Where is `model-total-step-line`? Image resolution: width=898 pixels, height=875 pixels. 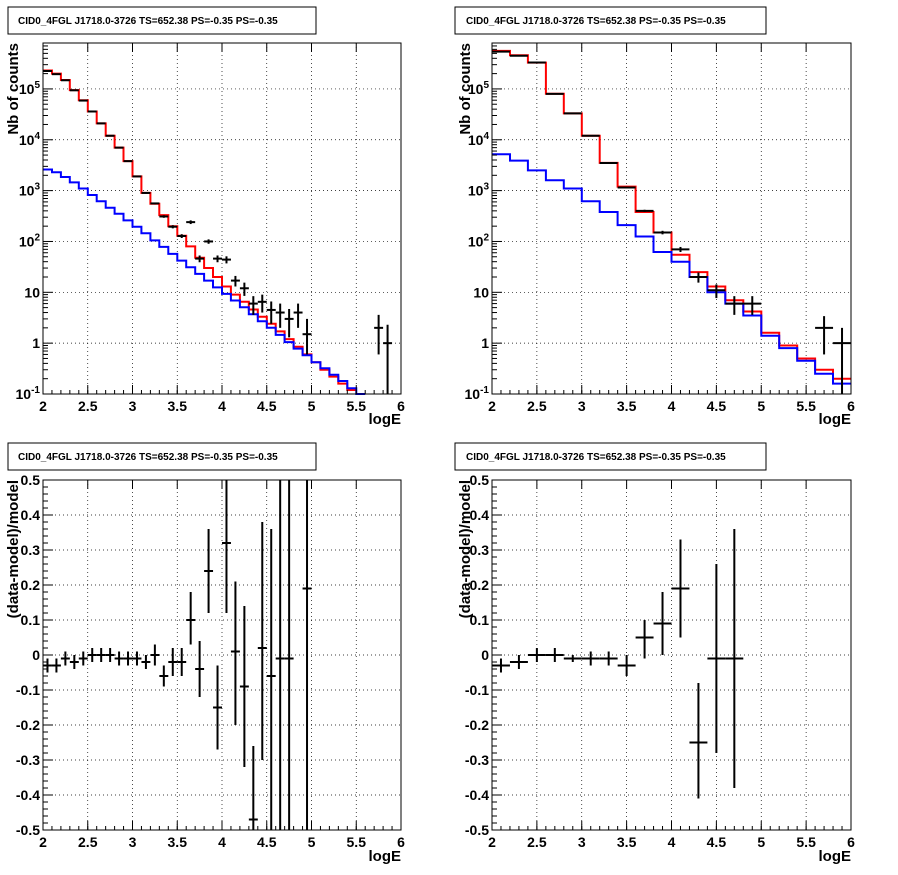
model-total-step-line is located at coordinates (200, 230).